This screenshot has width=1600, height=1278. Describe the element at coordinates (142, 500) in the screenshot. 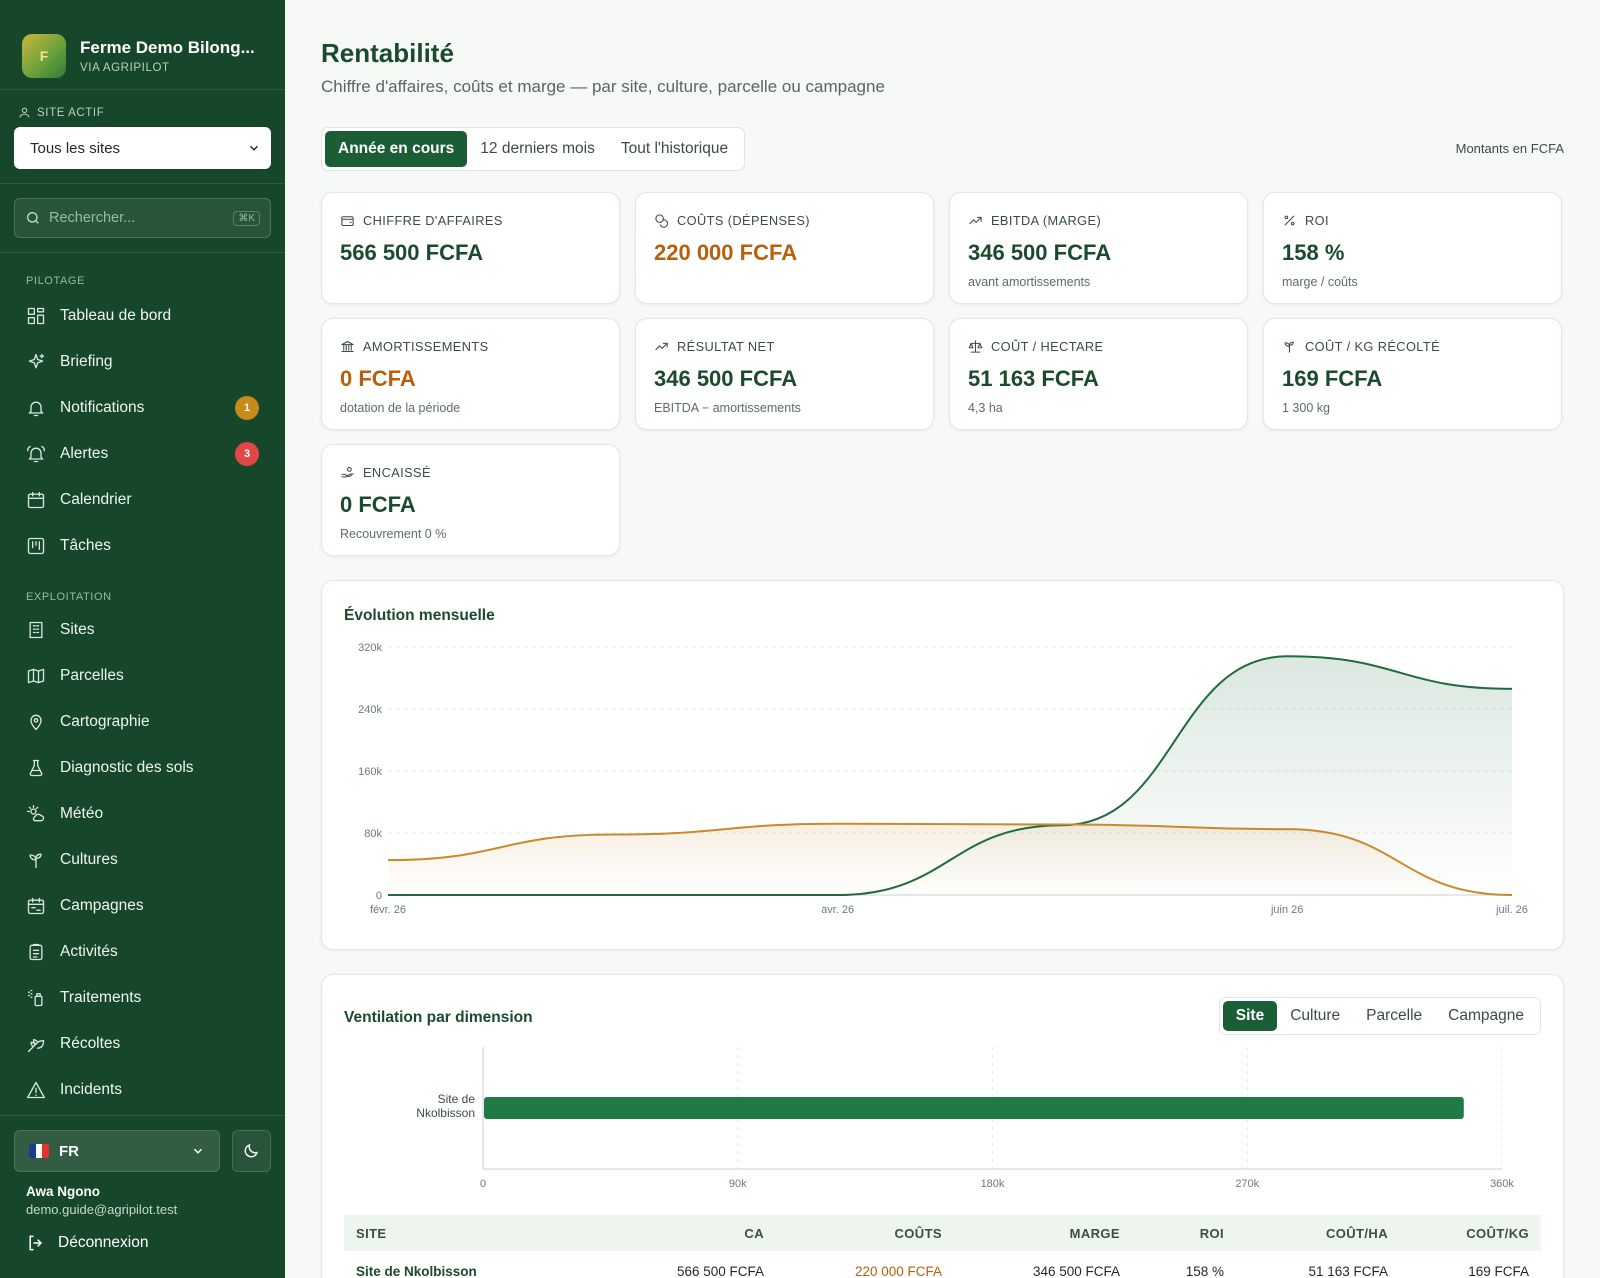

I see `sidebar-item-calendrier: Calendrier` at that location.